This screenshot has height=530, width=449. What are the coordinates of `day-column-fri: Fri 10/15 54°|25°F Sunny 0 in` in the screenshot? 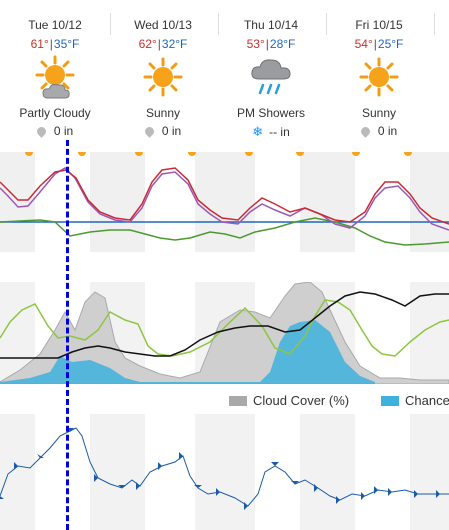 It's located at (379, 76).